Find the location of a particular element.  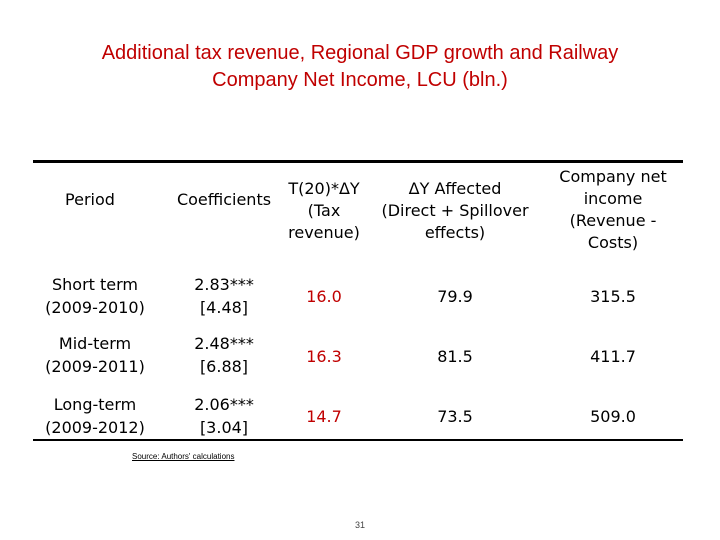

table-row-3-period: Long-term (2009-2012) is located at coordinates (95, 416).